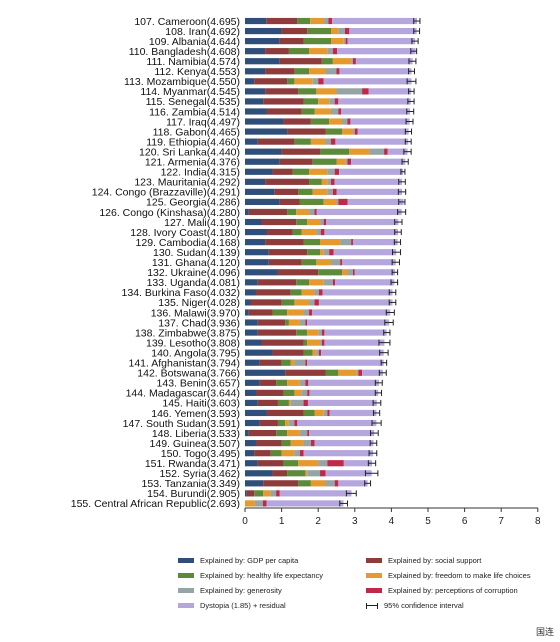 The width and height of the screenshot is (560, 642). Describe the element at coordinates (199, 303) in the screenshot. I see `row-label: 135. Niger(4.028)` at that location.